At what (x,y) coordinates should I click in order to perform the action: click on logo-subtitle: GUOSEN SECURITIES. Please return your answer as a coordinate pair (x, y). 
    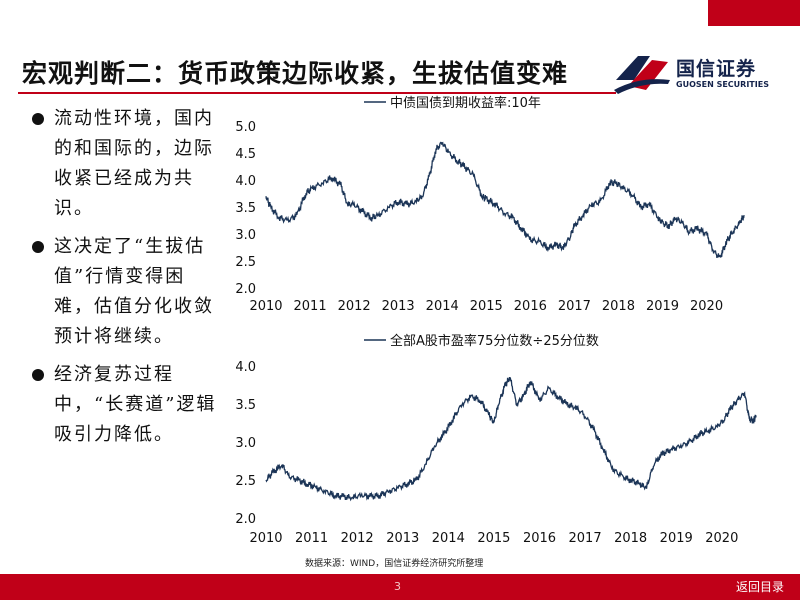
    Looking at the image, I should click on (722, 84).